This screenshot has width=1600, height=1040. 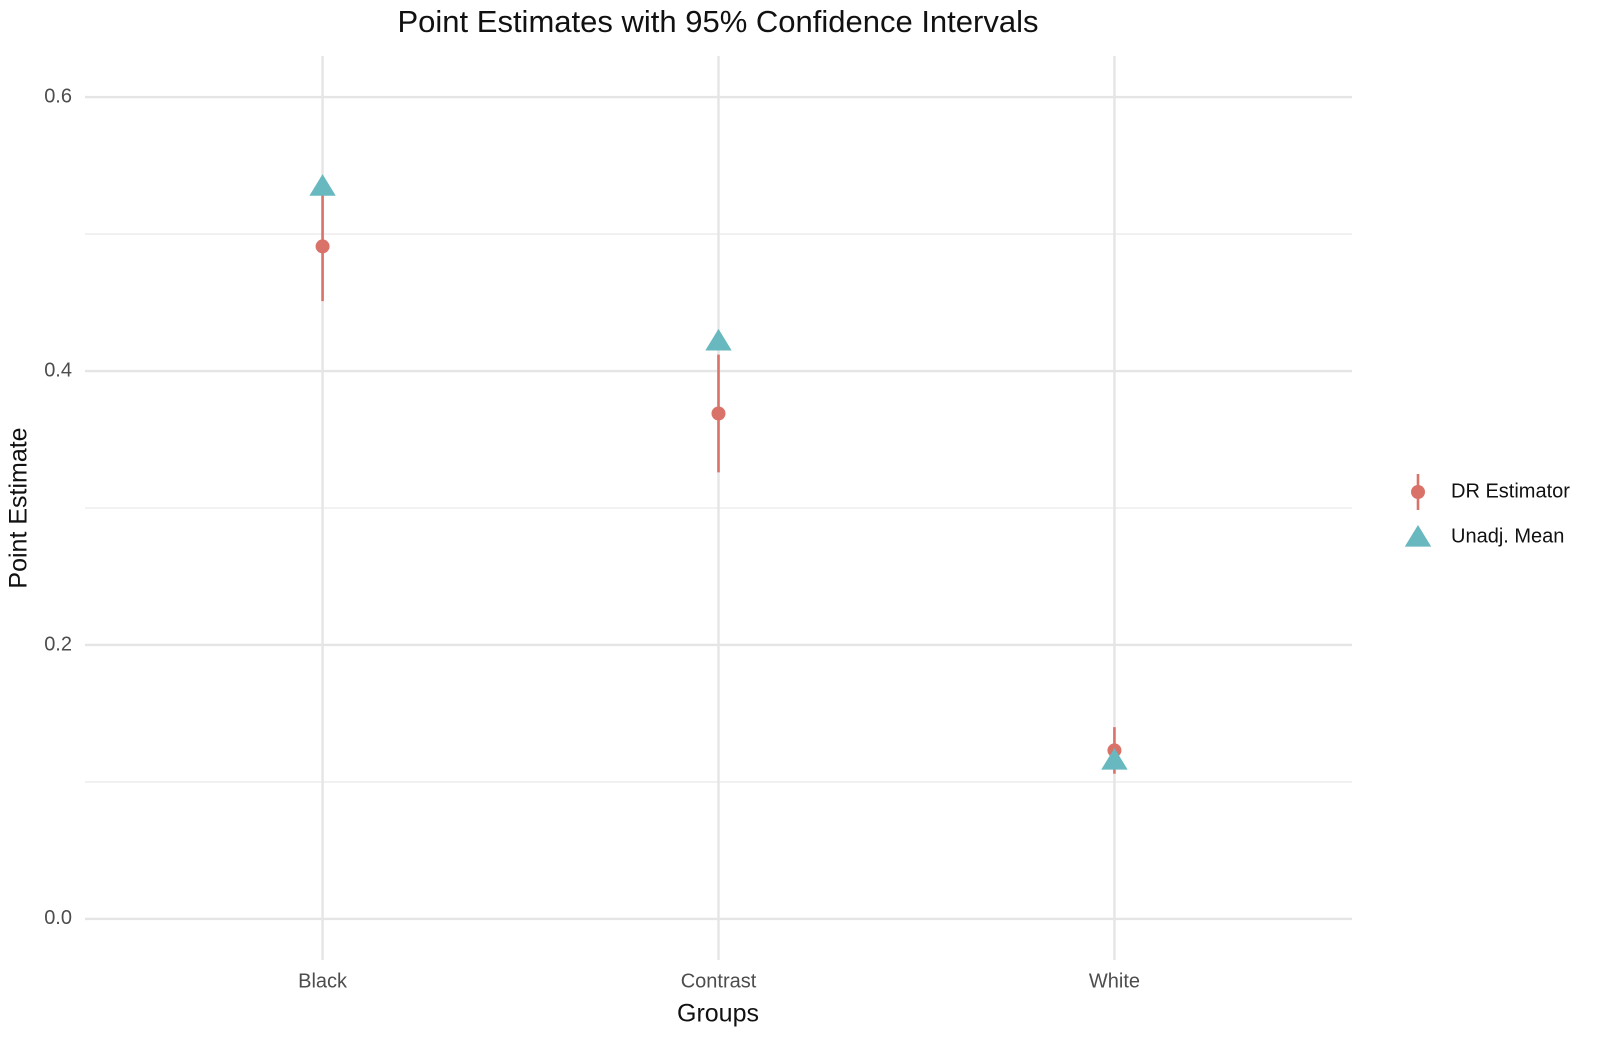 What do you see at coordinates (718, 1014) in the screenshot?
I see `x-axis-title: Groups` at bounding box center [718, 1014].